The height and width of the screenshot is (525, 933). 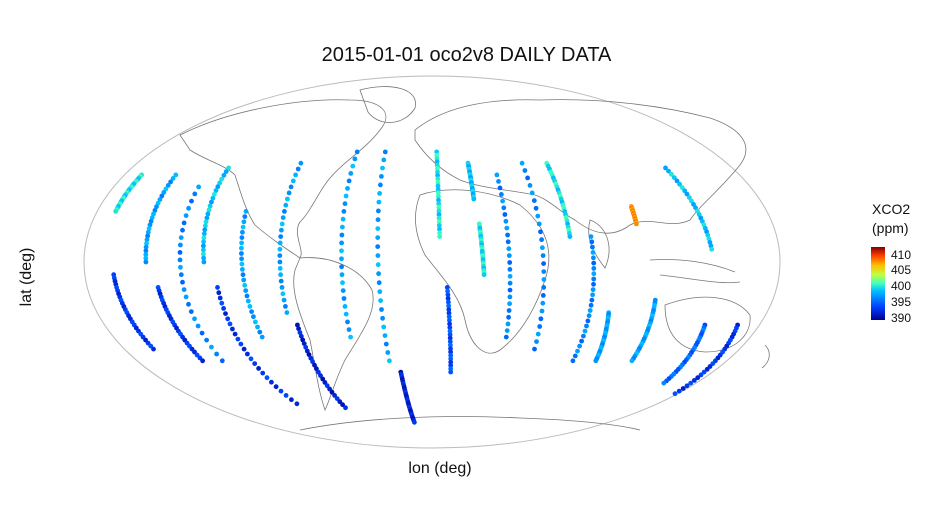 I want to click on chart-title: 2015-01-01 oco2v8 DAILY DATA, so click(x=466, y=55).